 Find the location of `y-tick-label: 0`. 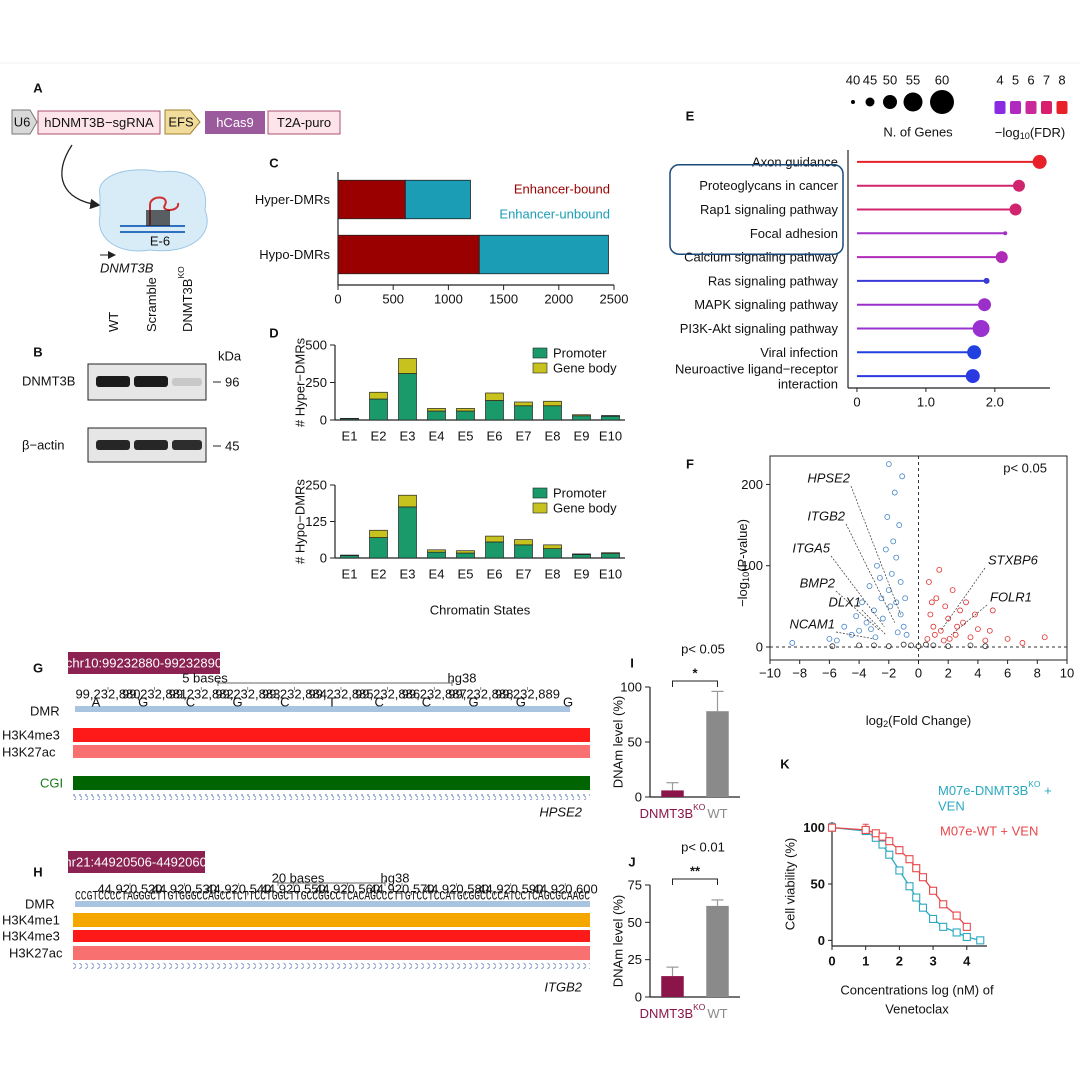

y-tick-label: 0 is located at coordinates (323, 558).